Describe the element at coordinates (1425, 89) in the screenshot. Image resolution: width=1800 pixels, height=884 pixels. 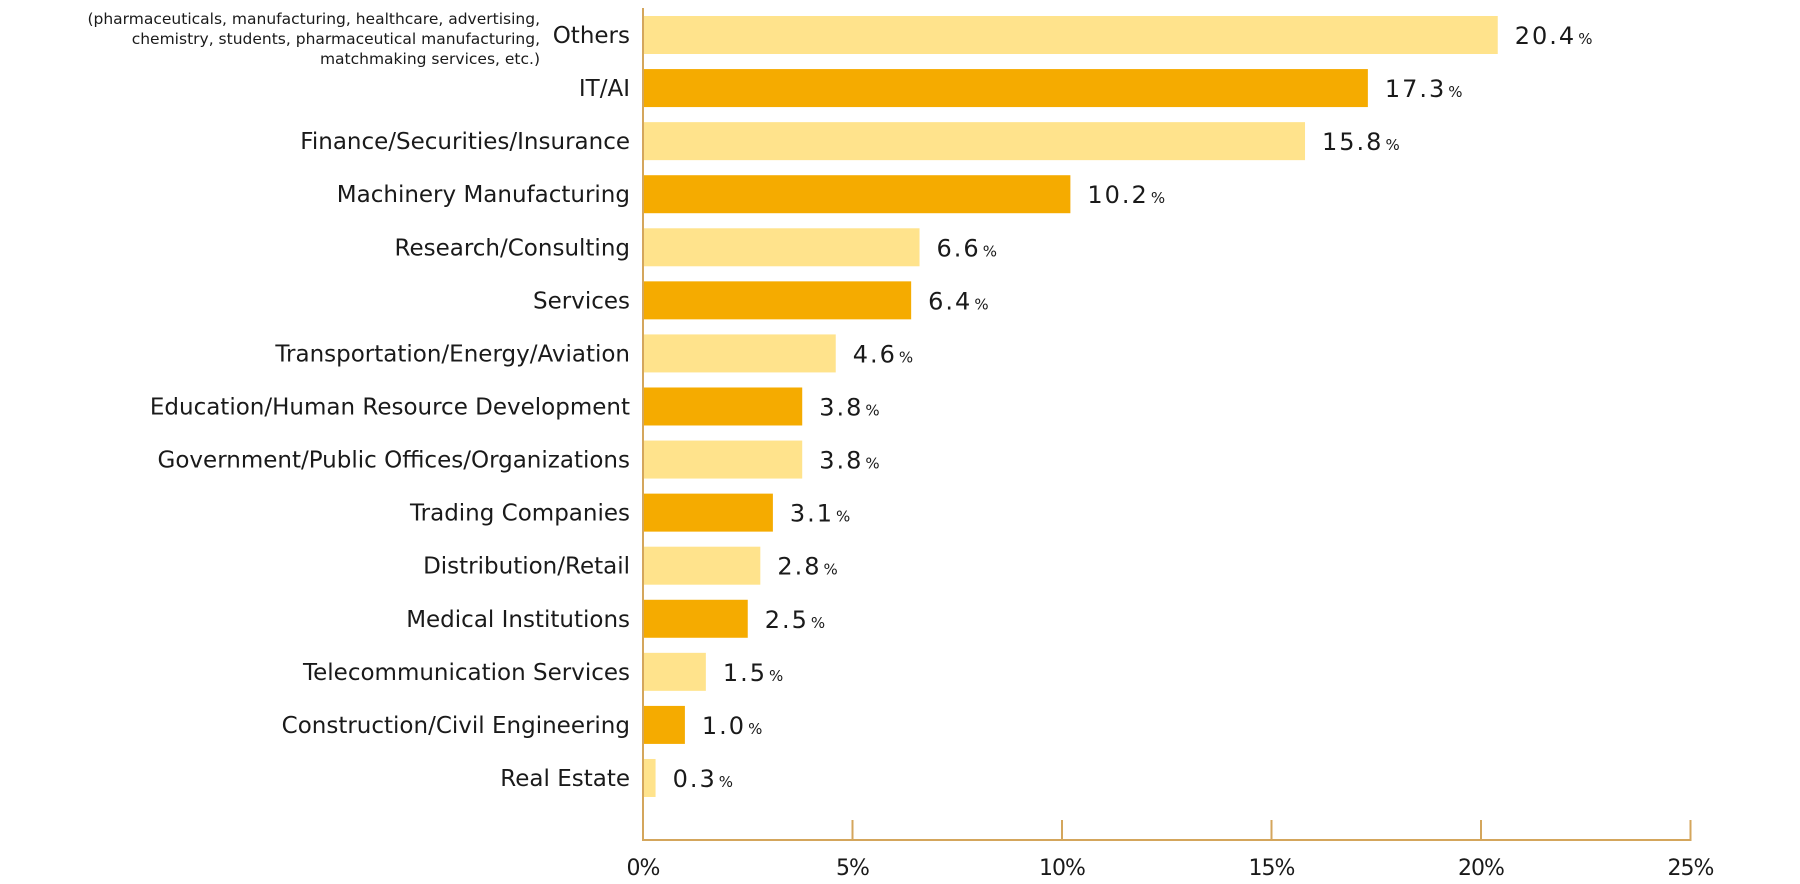
I see `value-label: 17.3%` at that location.